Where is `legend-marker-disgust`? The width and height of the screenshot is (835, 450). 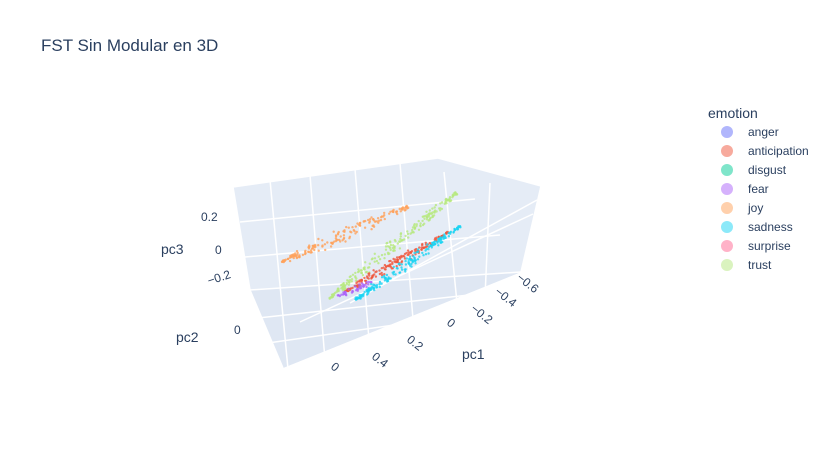 legend-marker-disgust is located at coordinates (727, 170).